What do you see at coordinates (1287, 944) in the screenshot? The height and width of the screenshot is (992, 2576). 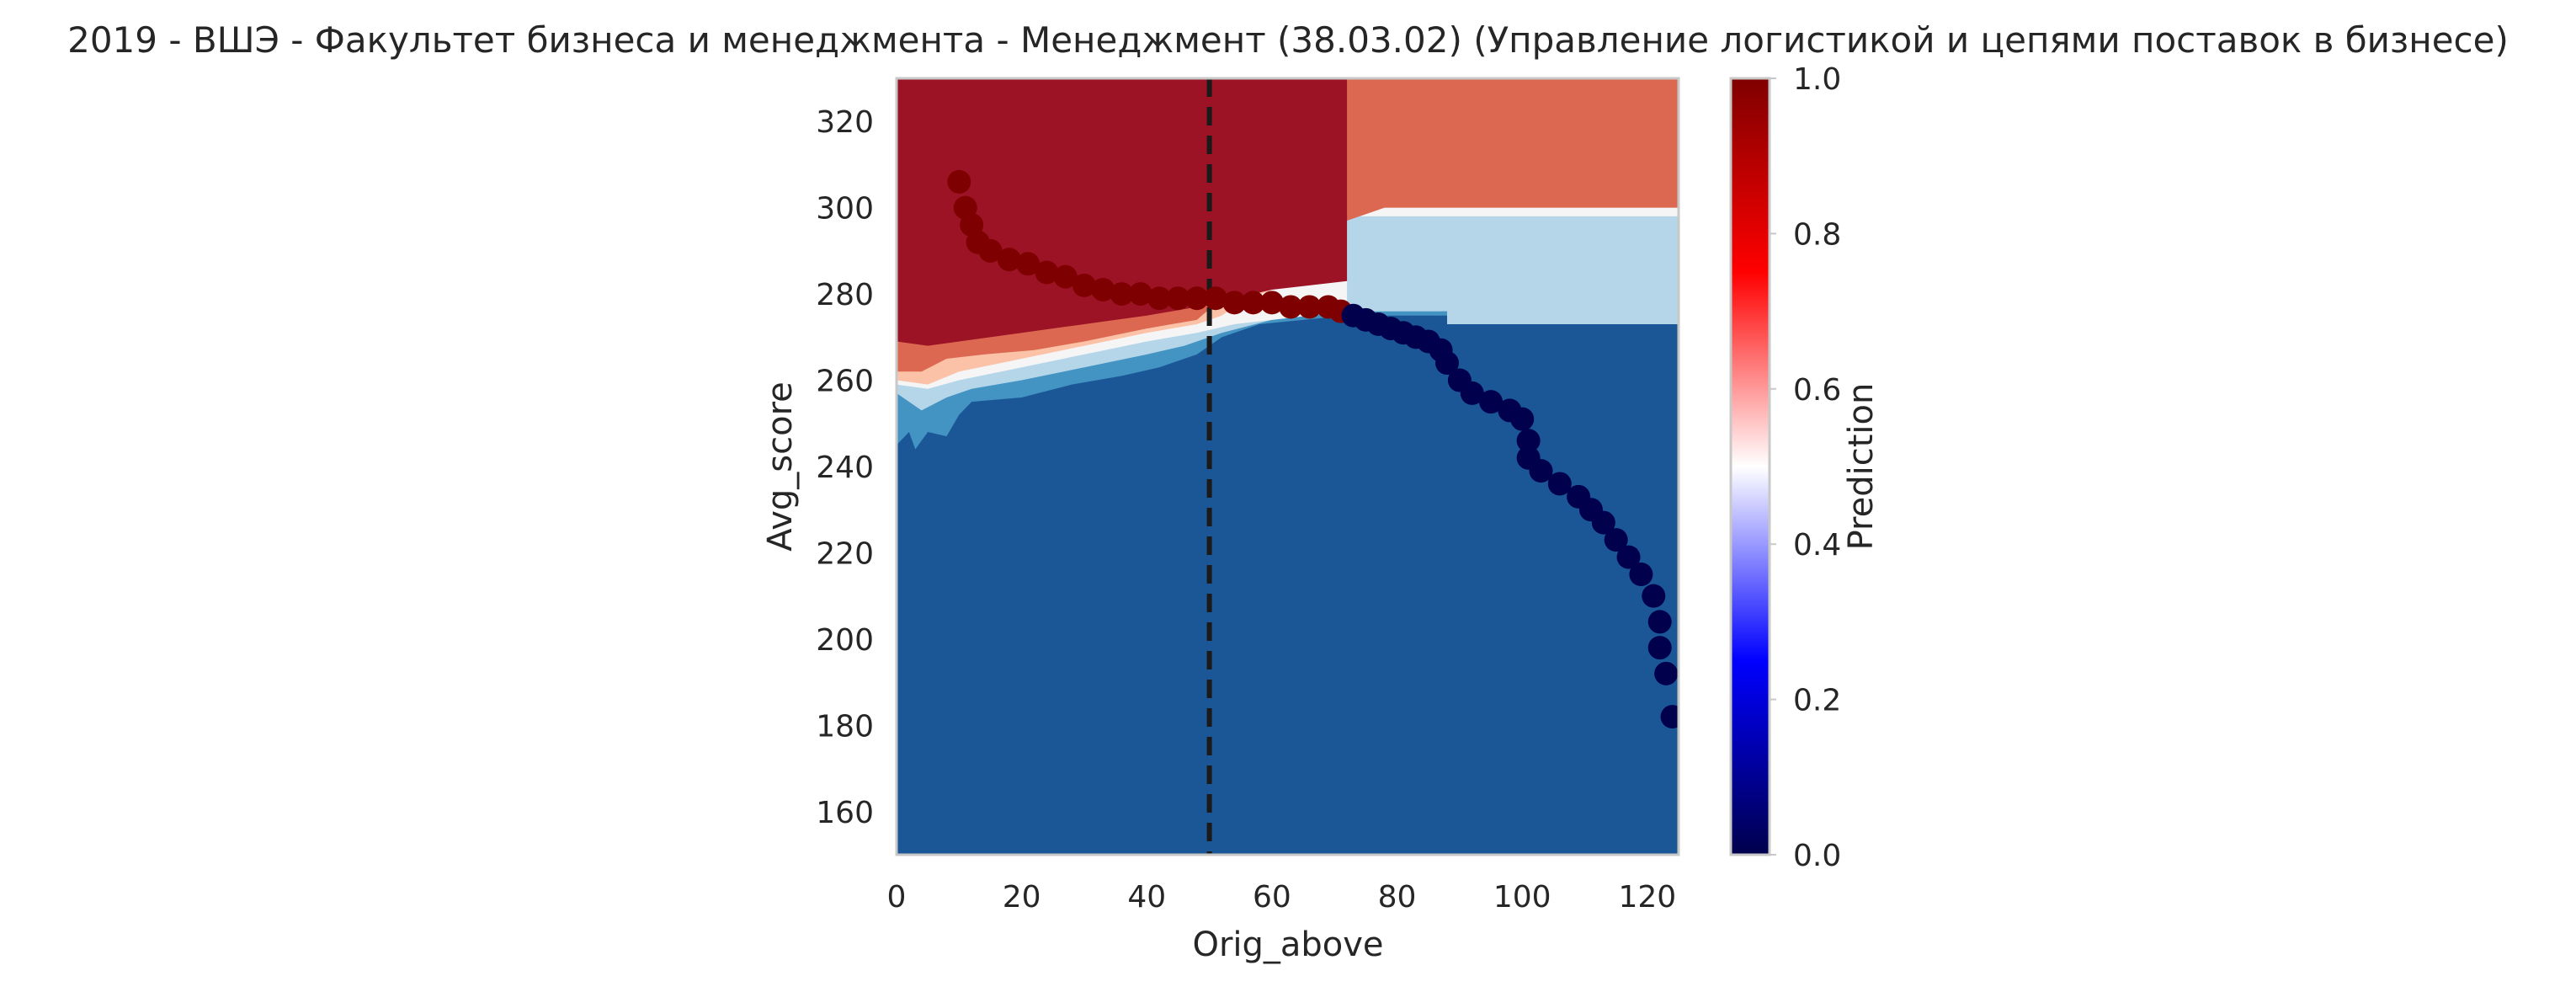 I see `x-axis-label: Orig_above` at bounding box center [1287, 944].